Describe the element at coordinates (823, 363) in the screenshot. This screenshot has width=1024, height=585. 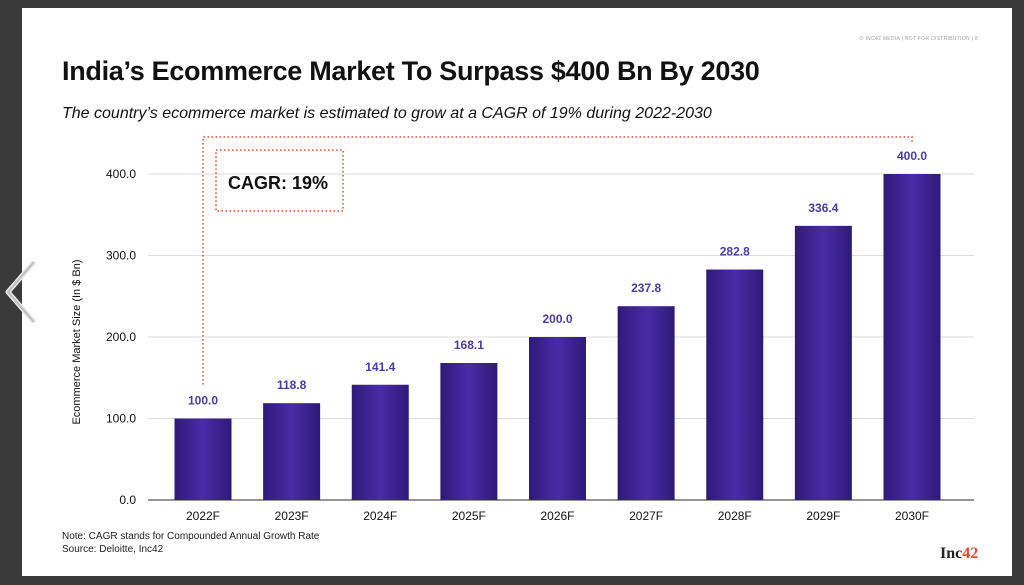
I see `bar-2029F` at that location.